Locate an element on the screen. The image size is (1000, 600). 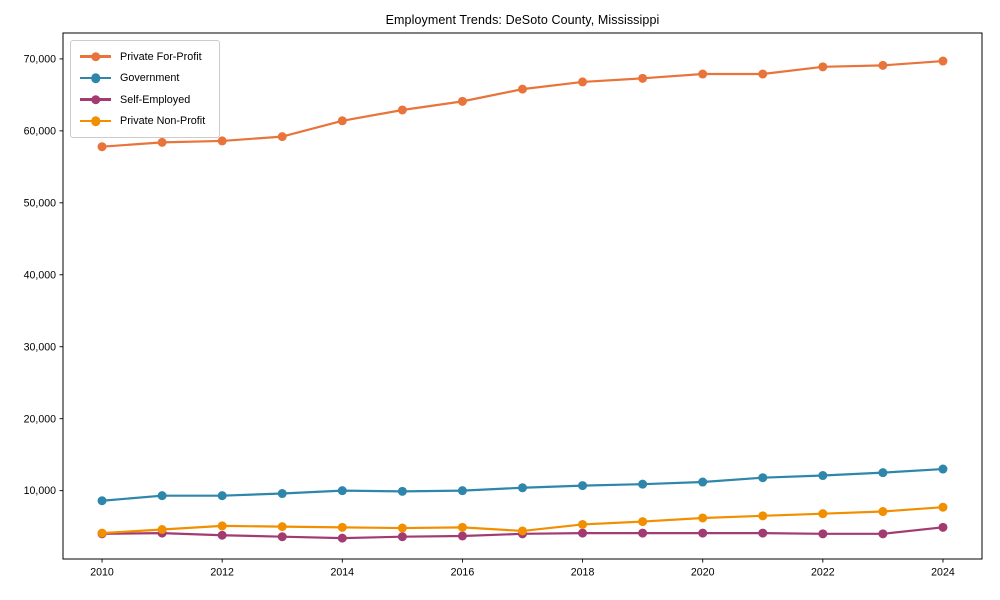
legend-item: Self-Employed is located at coordinates (142, 99).